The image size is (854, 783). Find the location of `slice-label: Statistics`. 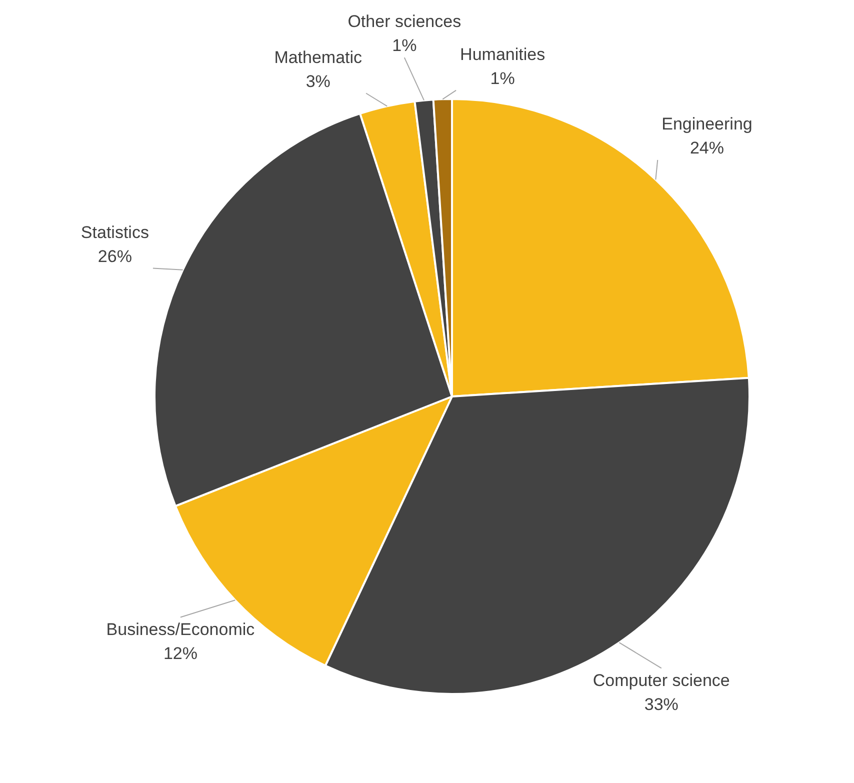

slice-label: Statistics is located at coordinates (114, 232).